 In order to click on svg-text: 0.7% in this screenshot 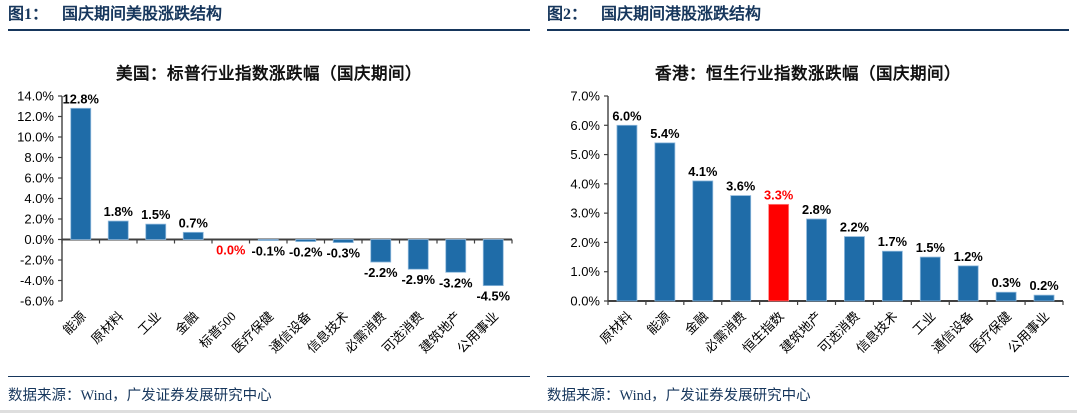, I will do `click(194, 222)`.